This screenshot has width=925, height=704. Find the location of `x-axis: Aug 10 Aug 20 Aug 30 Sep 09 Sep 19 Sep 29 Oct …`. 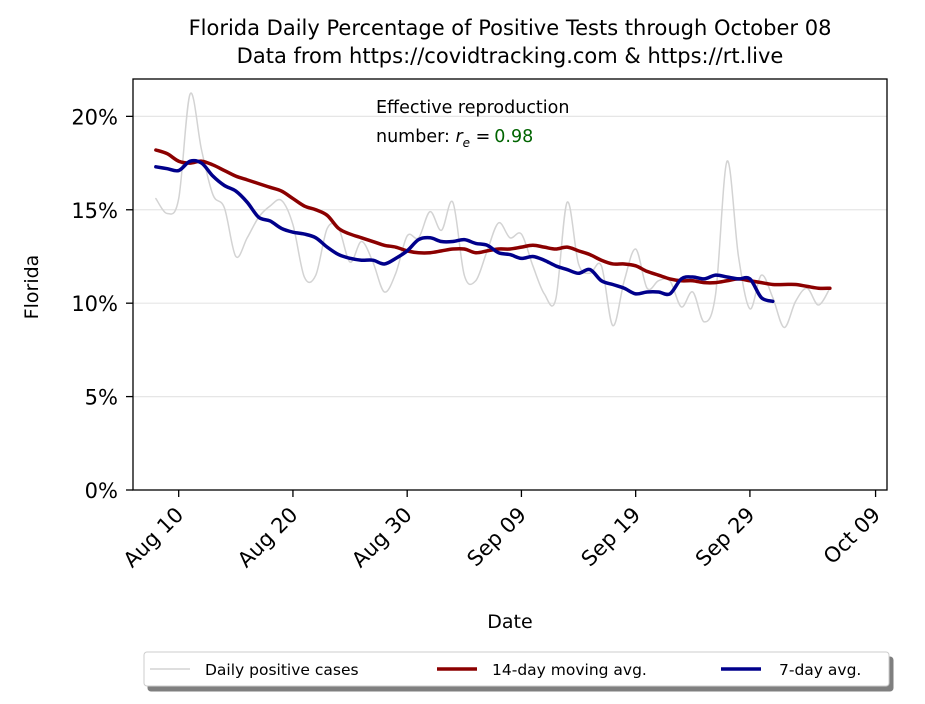

x-axis: Aug 10 Aug 20 Aug 30 Sep 09 Sep 19 Sep 29 Oct … is located at coordinates (502, 531).